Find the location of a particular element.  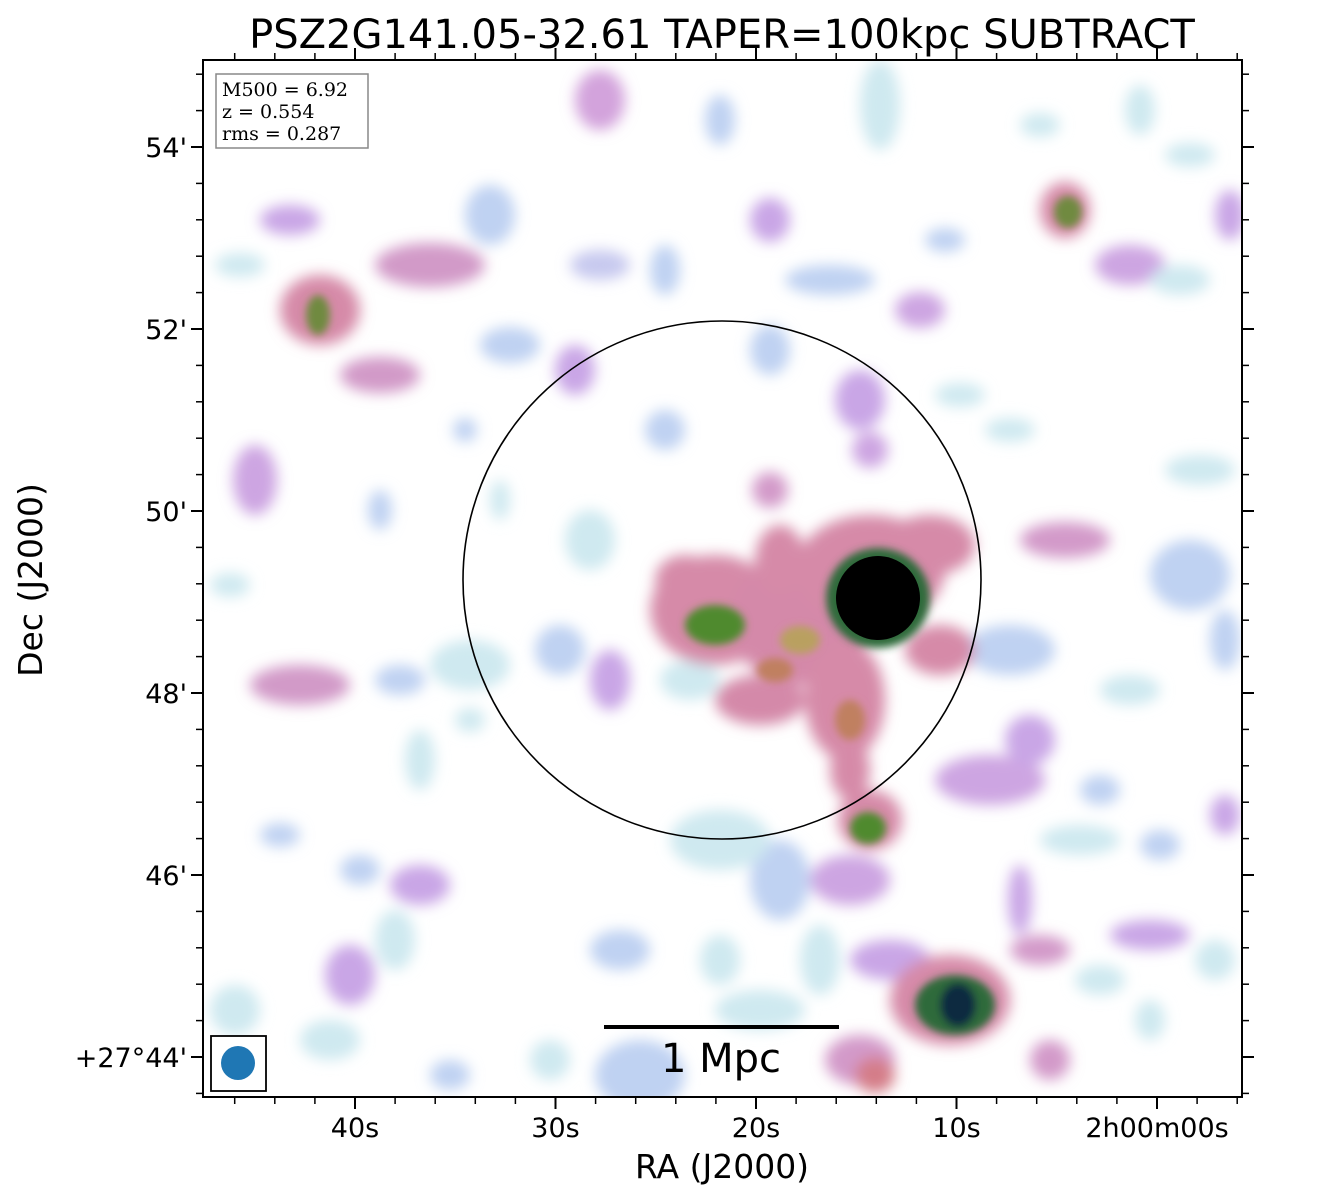

beam-box is located at coordinates (238, 1063).